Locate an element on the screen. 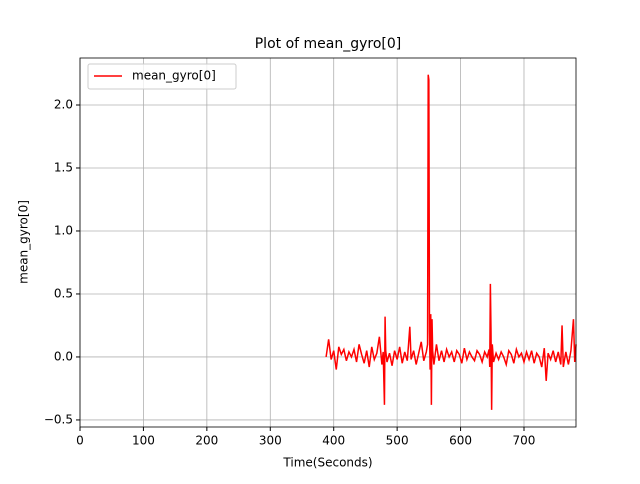 The image size is (640, 484). x-tick-label: 500 is located at coordinates (397, 441).